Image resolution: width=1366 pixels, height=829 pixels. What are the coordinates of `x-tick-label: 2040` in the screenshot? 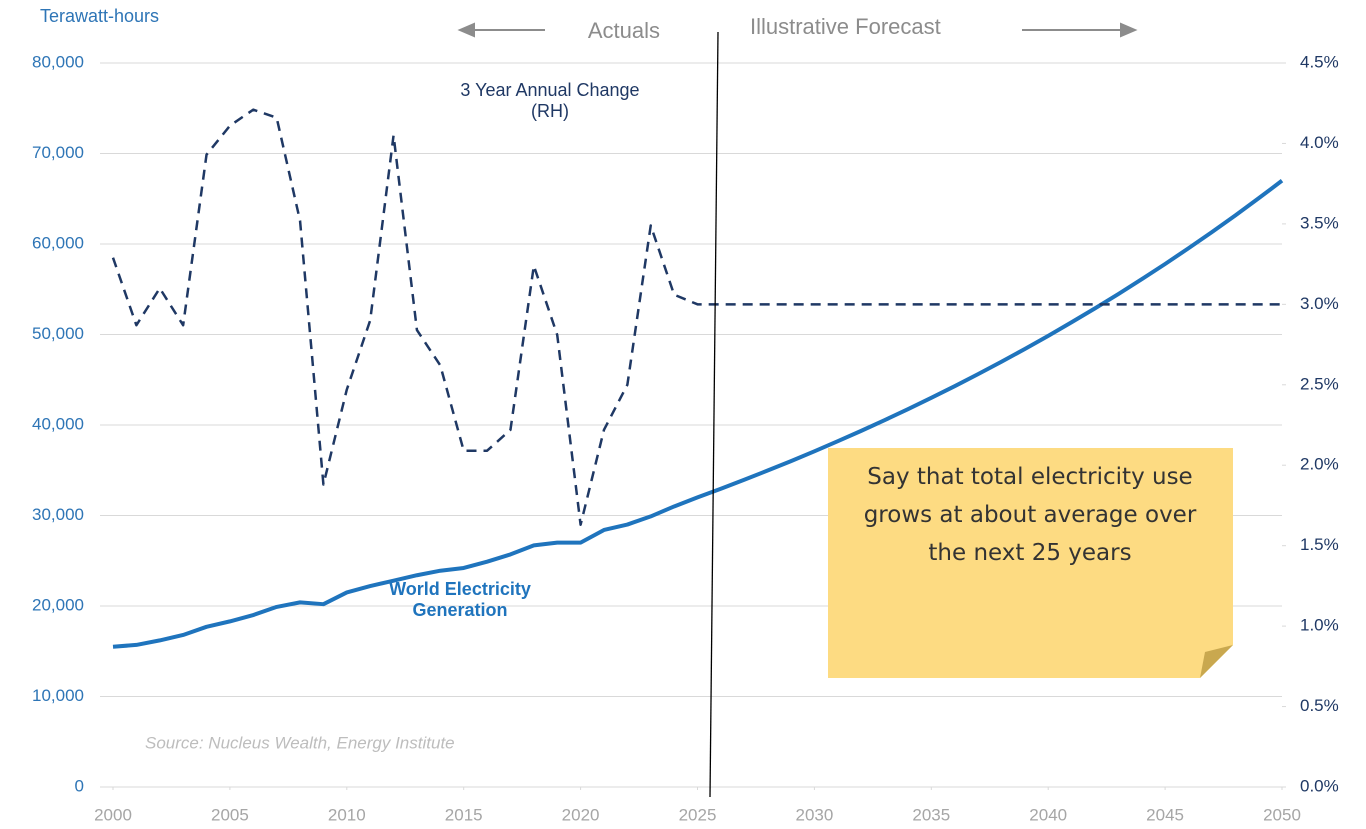 It's located at (1048, 814).